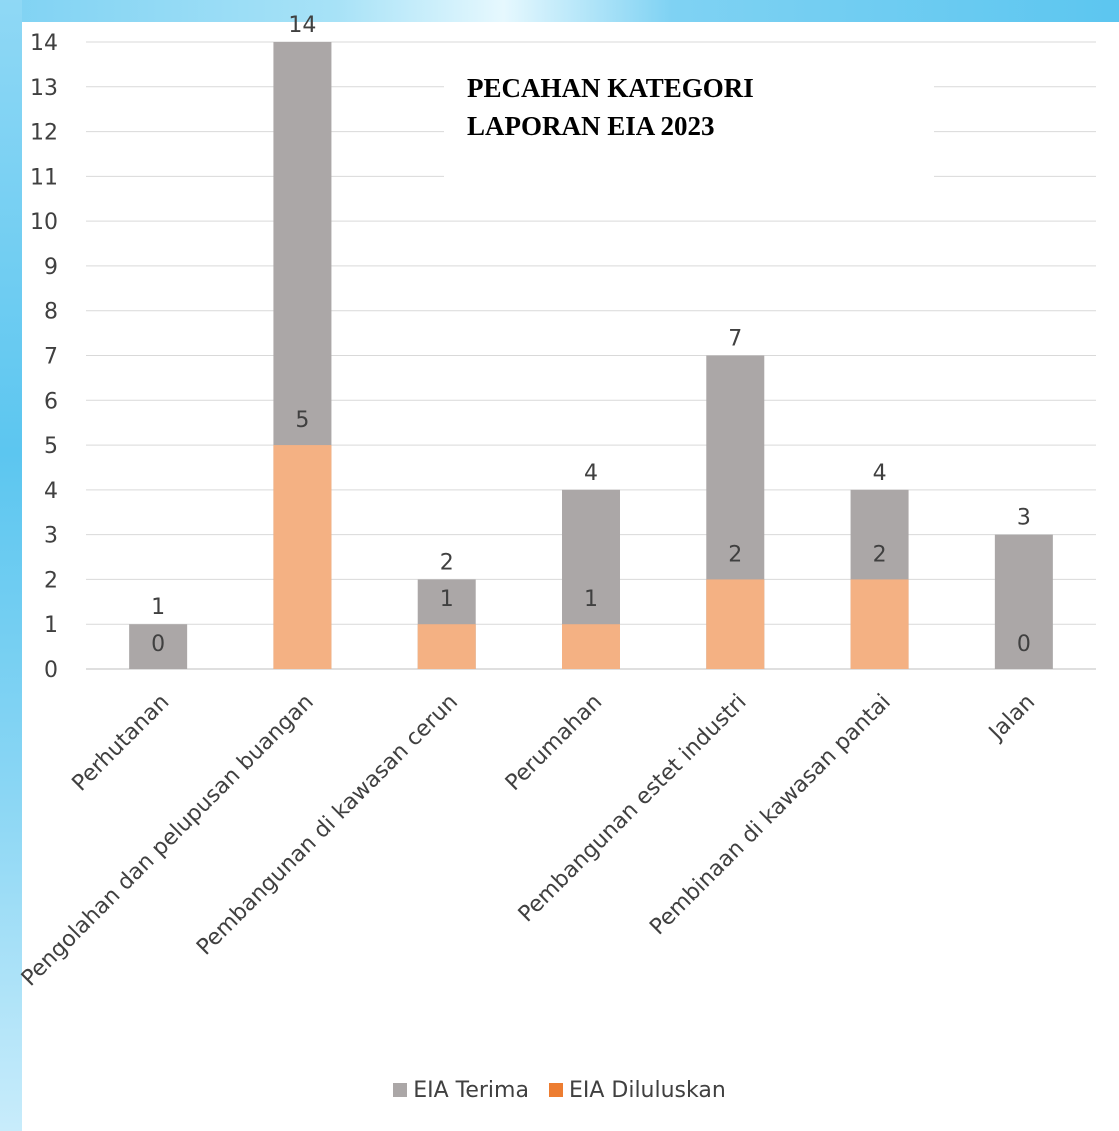 The image size is (1119, 1131). What do you see at coordinates (559, 11) in the screenshot?
I see `frame-top` at bounding box center [559, 11].